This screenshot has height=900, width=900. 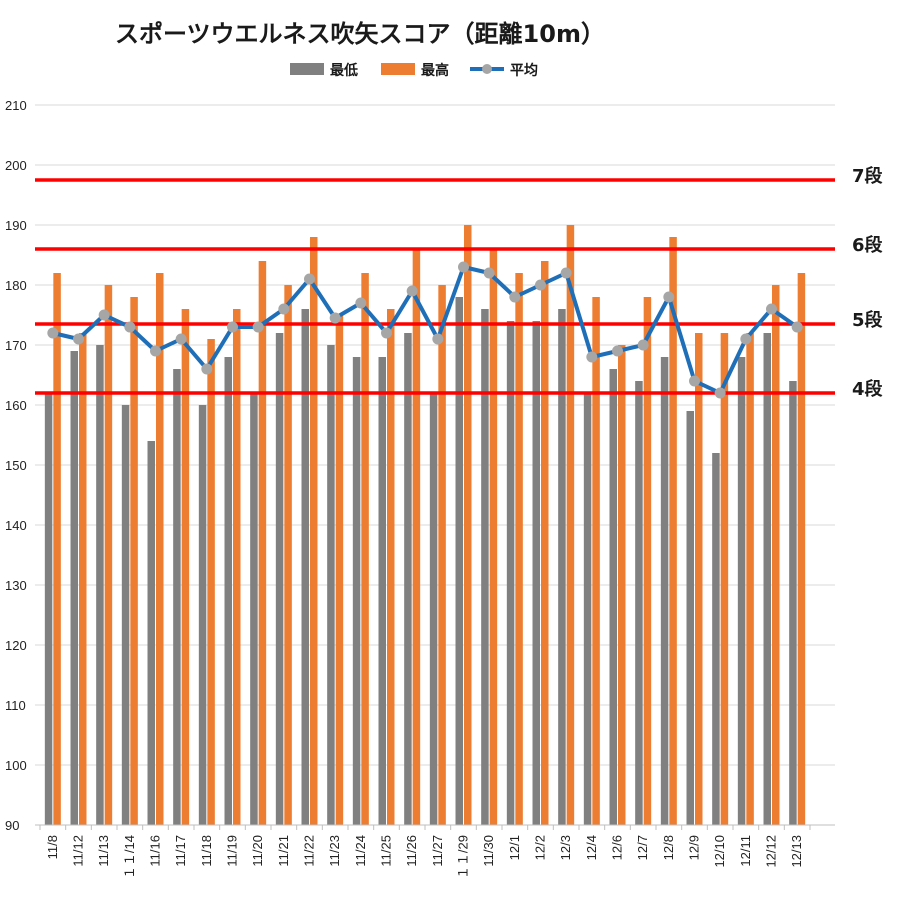 What do you see at coordinates (344, 70) in the screenshot?
I see `legend-label-min: 最低` at bounding box center [344, 70].